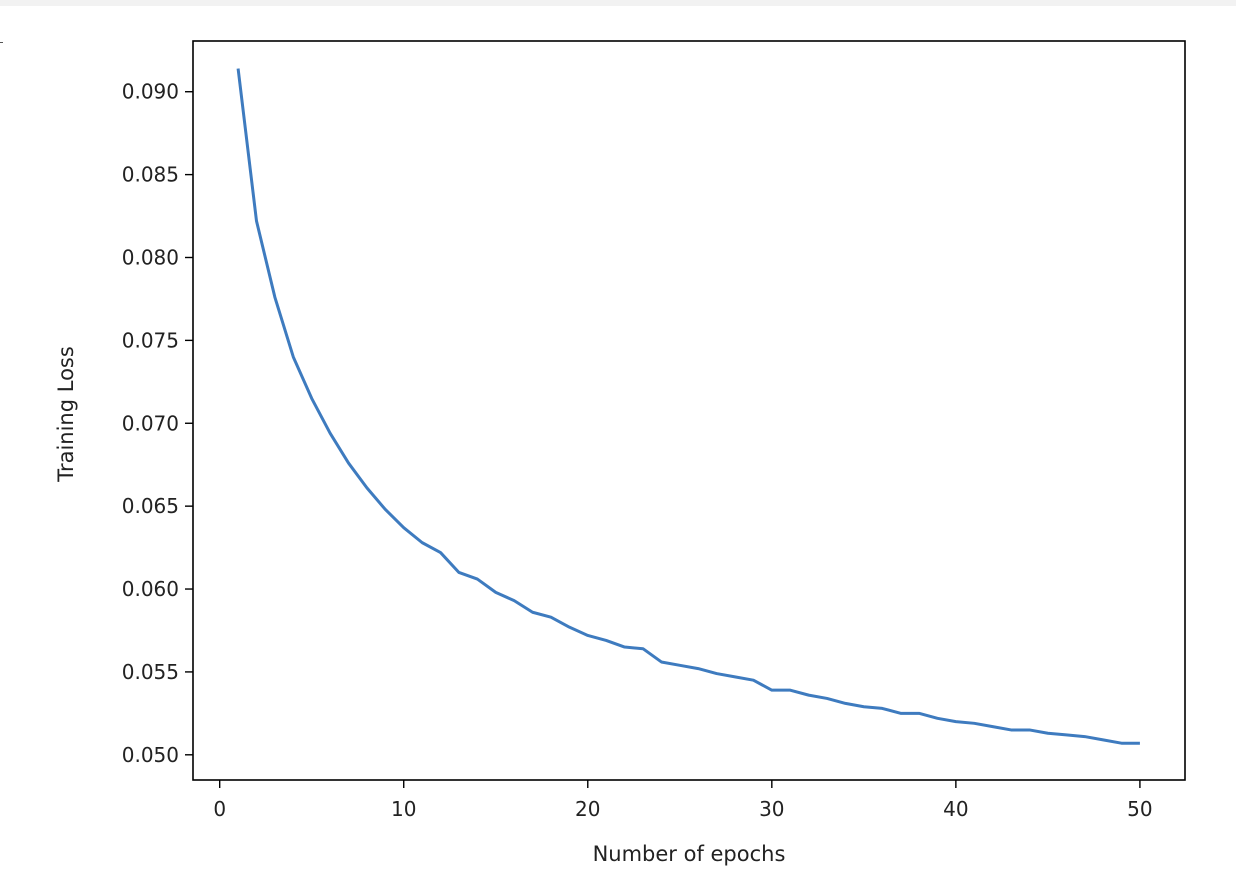  I want to click on y-tick-label: 0.060, so click(150, 589).